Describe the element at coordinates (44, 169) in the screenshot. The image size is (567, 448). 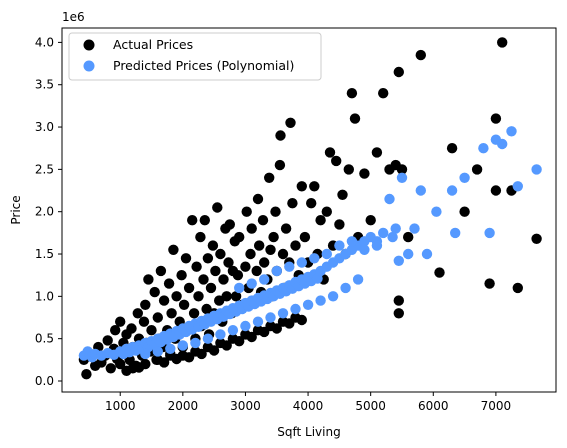
I see `y-tick-label: 2.5` at that location.